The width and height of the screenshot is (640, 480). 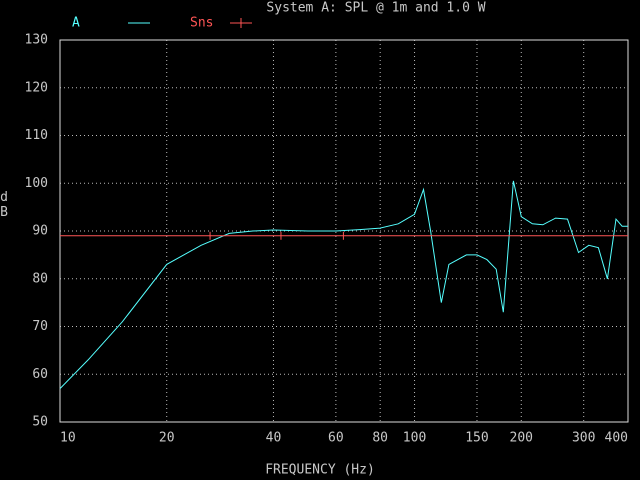 What do you see at coordinates (36, 183) in the screenshot?
I see `y-tick-label: 100` at bounding box center [36, 183].